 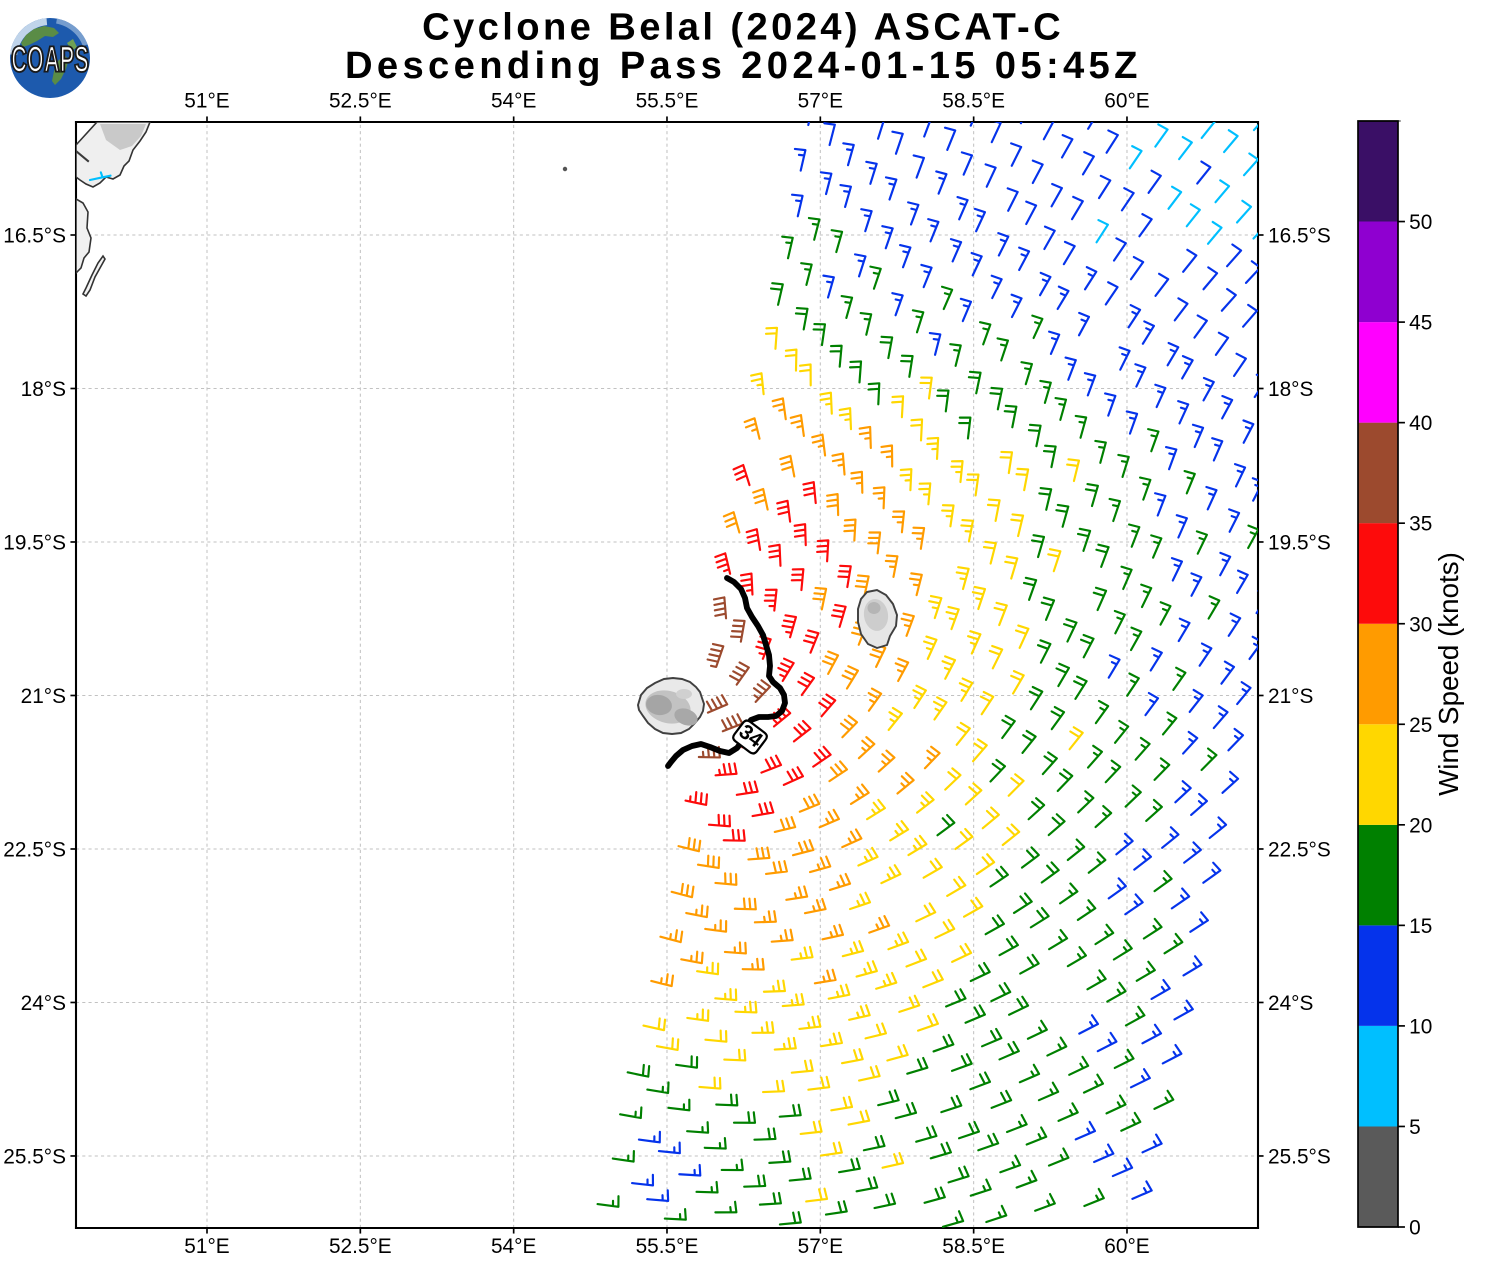 I want to click on svg-text: 25, so click(x=1420, y=725).